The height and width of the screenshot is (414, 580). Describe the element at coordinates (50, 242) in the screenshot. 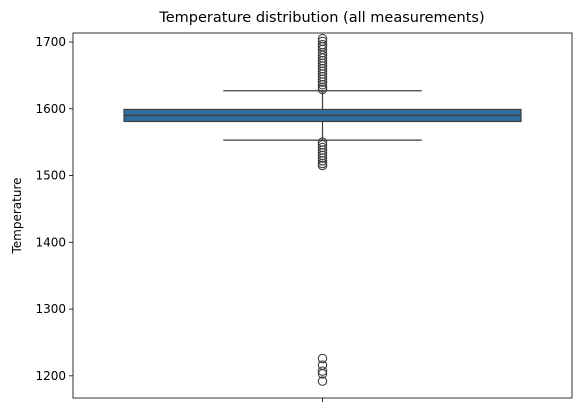

I see `y-tick-label: 1400` at that location.